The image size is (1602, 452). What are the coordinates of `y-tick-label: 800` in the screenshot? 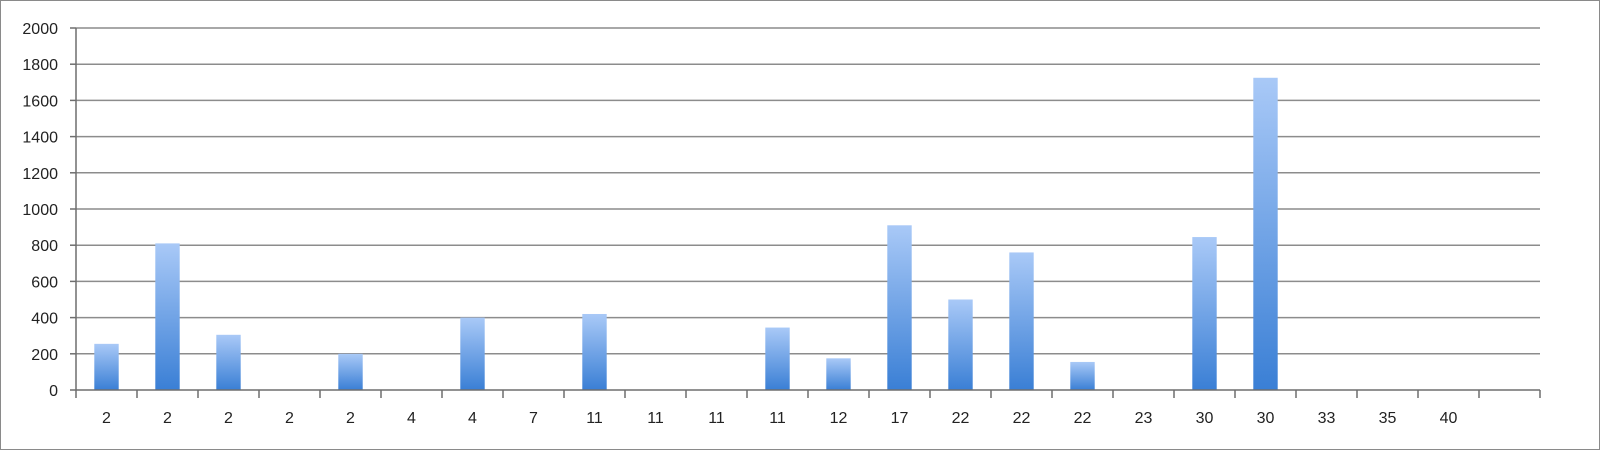 It's located at (44, 246).